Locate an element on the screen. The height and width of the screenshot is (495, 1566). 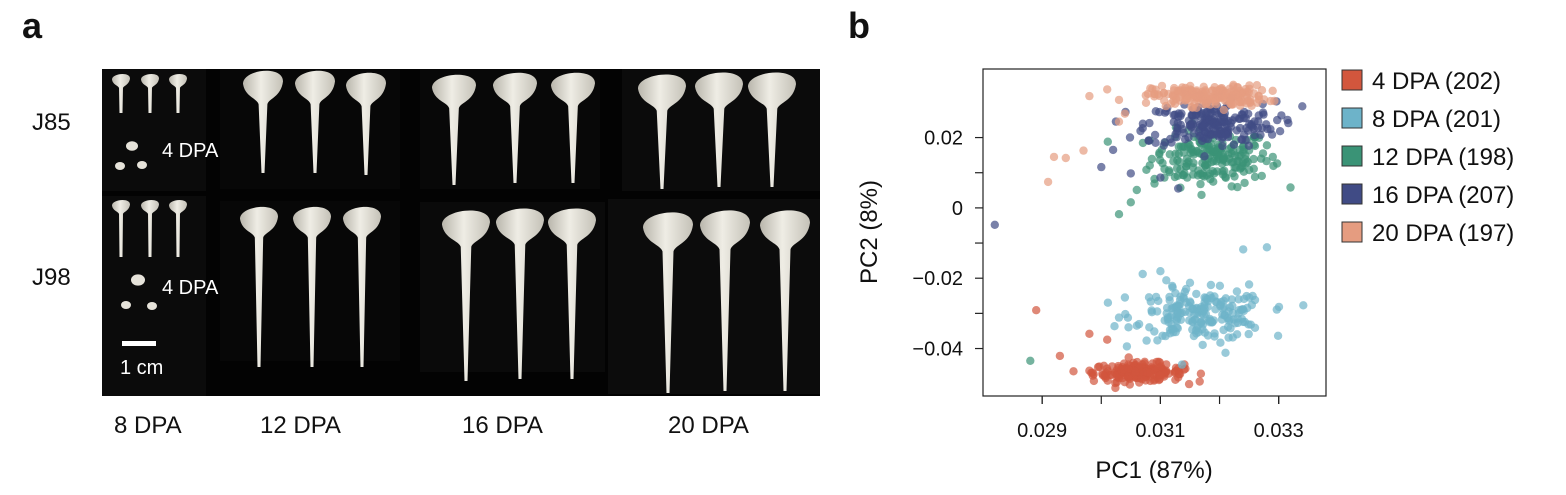
x-axis-title: PC1 (87%) is located at coordinates (1153, 470).